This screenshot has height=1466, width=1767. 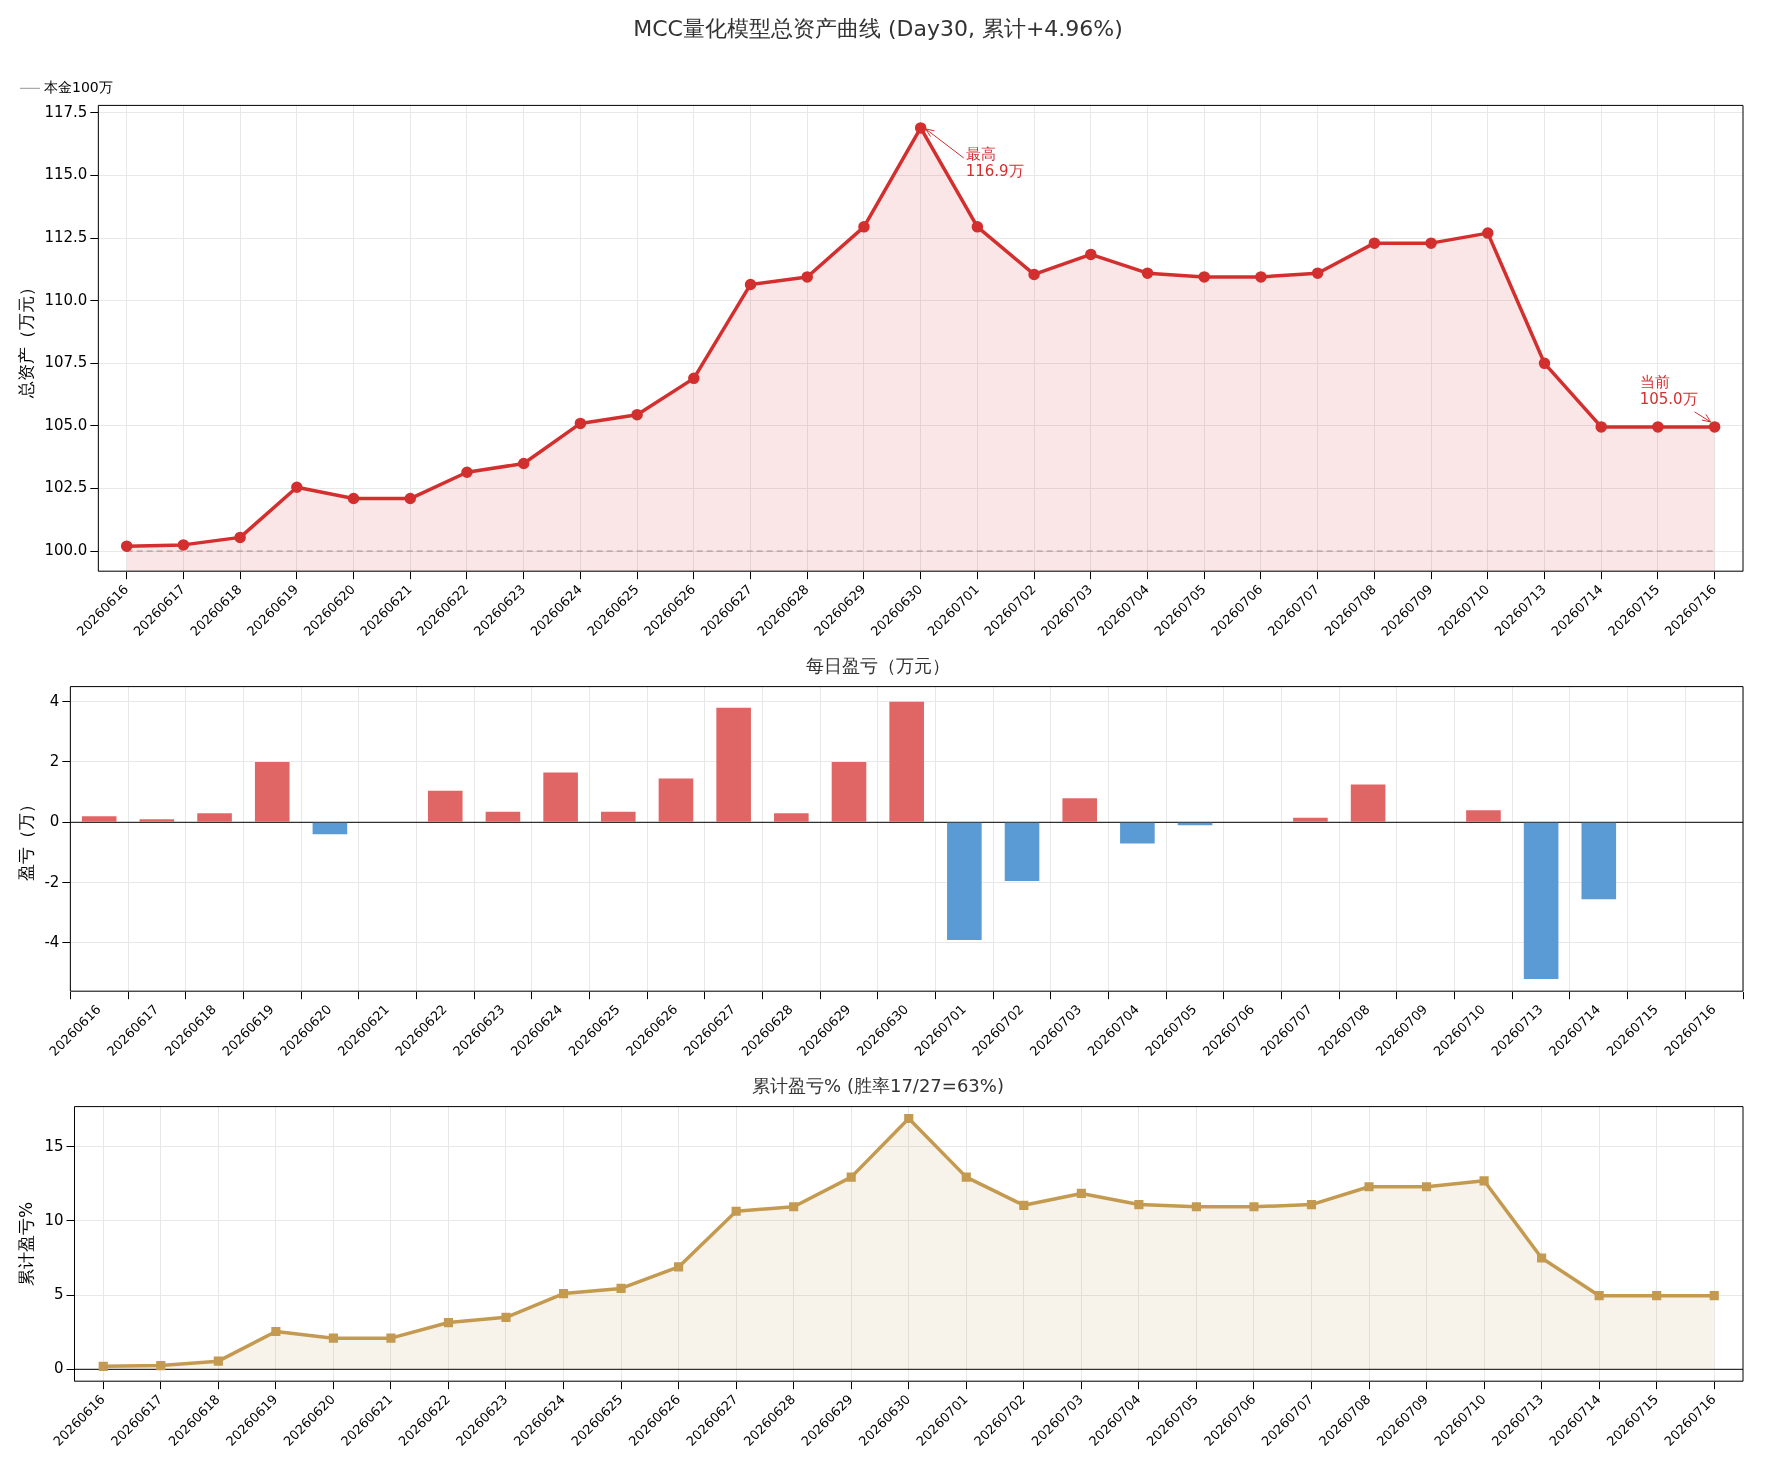 What do you see at coordinates (66, 174) in the screenshot?
I see `y-tick-label: 115.0` at bounding box center [66, 174].